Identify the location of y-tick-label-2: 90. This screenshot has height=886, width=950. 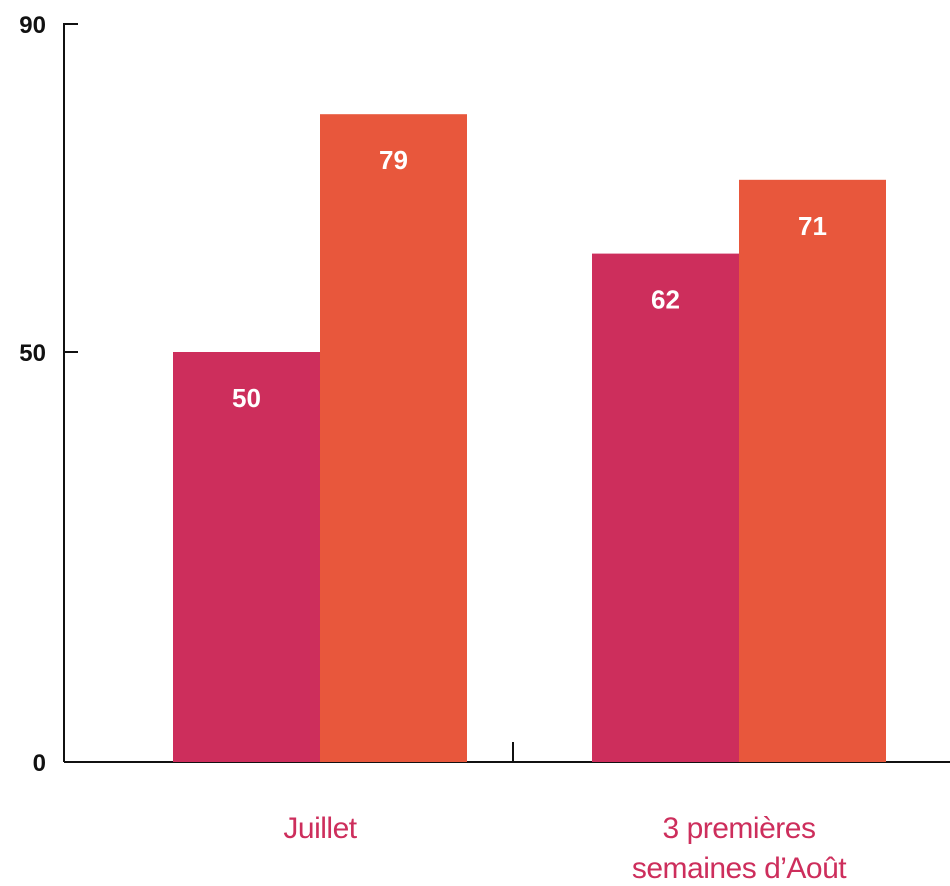
(32, 25).